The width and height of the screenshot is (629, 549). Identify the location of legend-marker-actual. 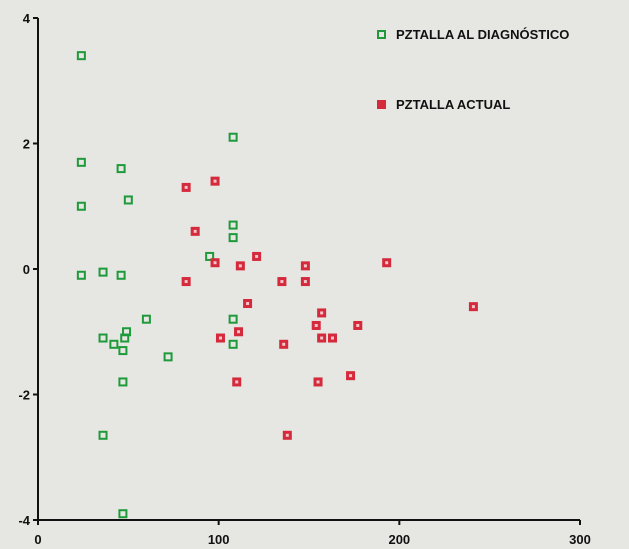
(381, 104).